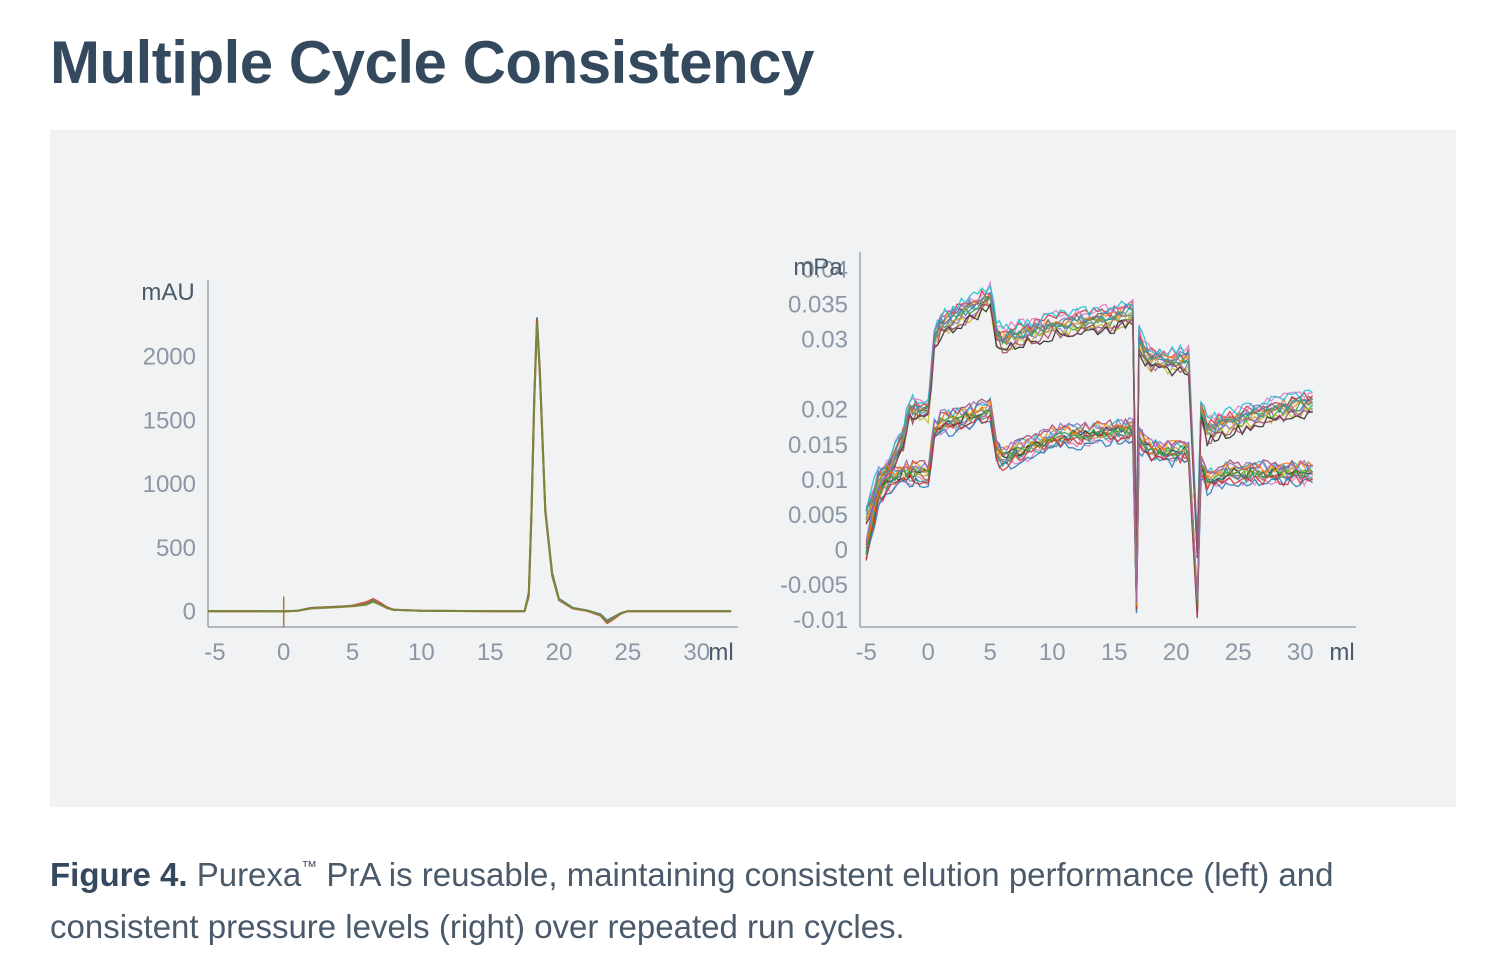 The image size is (1500, 978). I want to click on y-tick-label: 2000, so click(169, 357).